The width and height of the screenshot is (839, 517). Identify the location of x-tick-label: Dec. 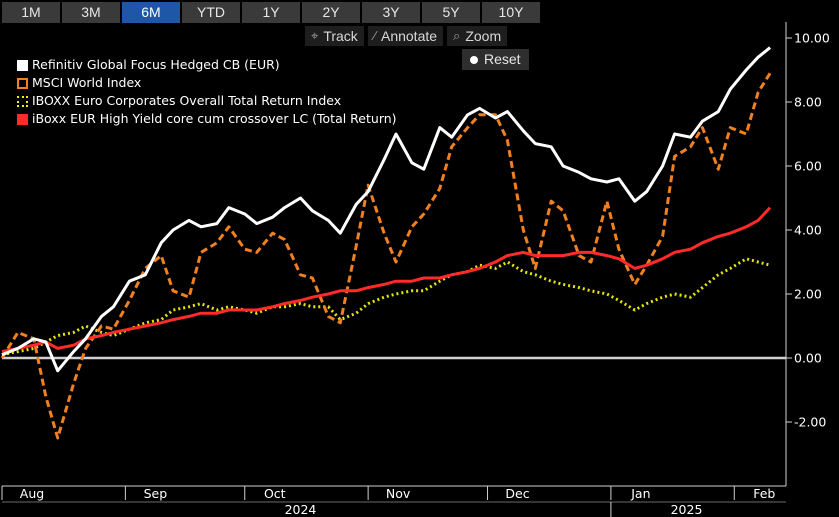
(517, 493).